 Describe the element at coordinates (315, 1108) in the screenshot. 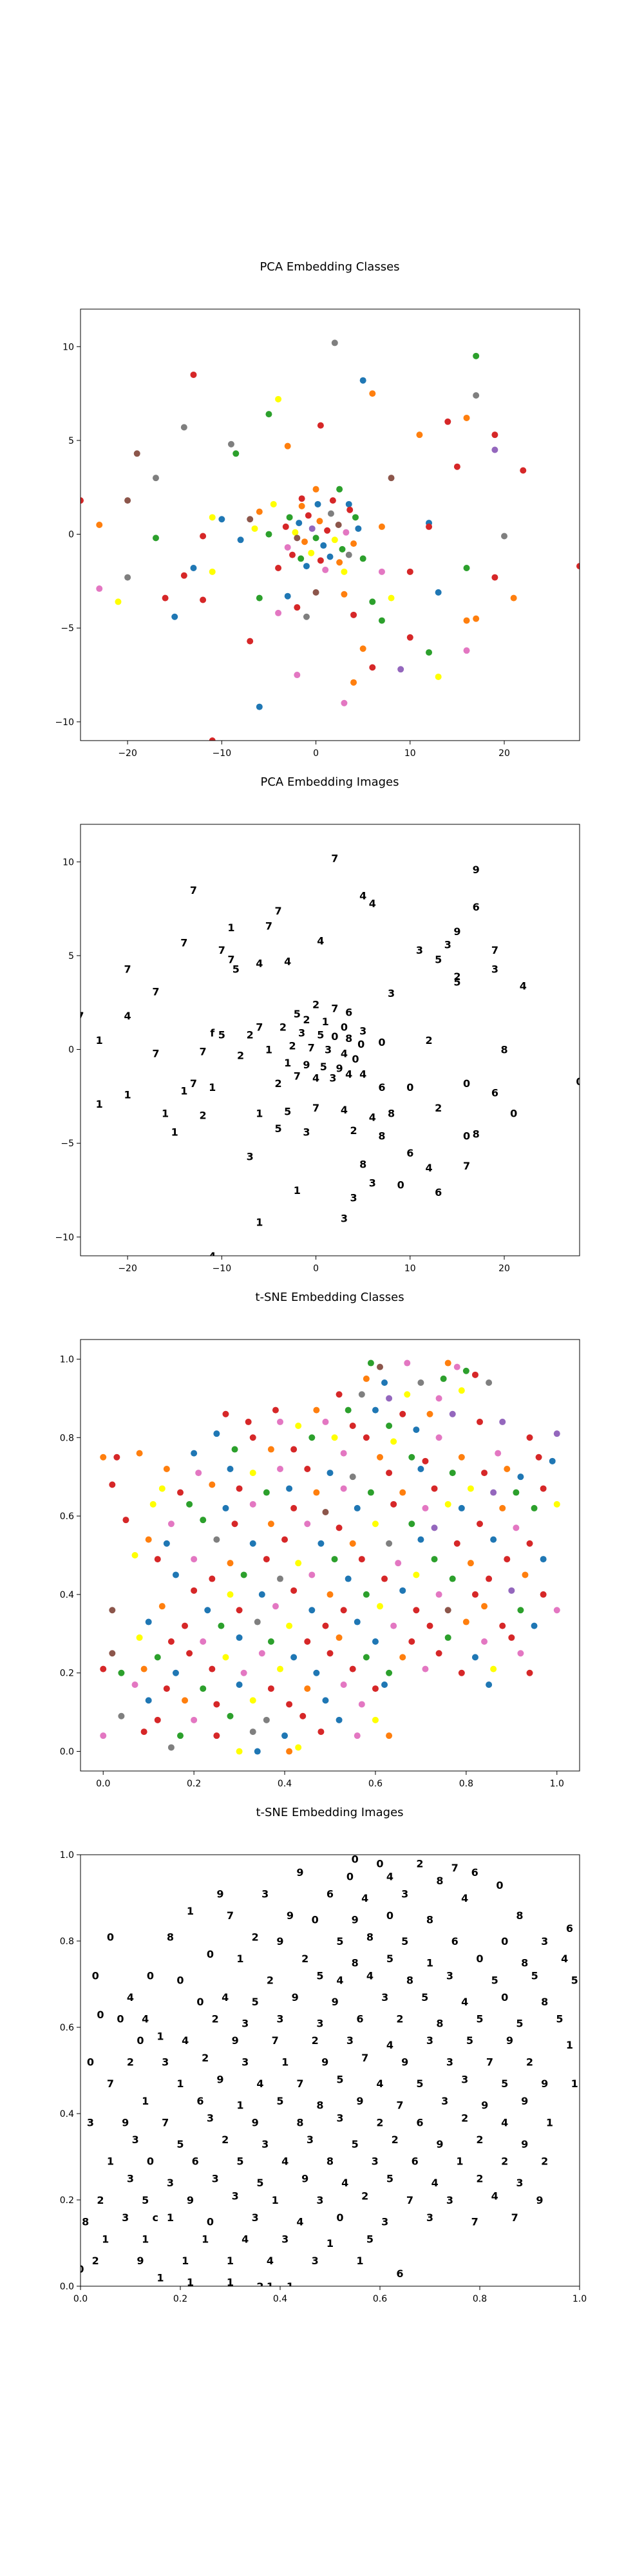

I see `digit-glyph: 7` at that location.